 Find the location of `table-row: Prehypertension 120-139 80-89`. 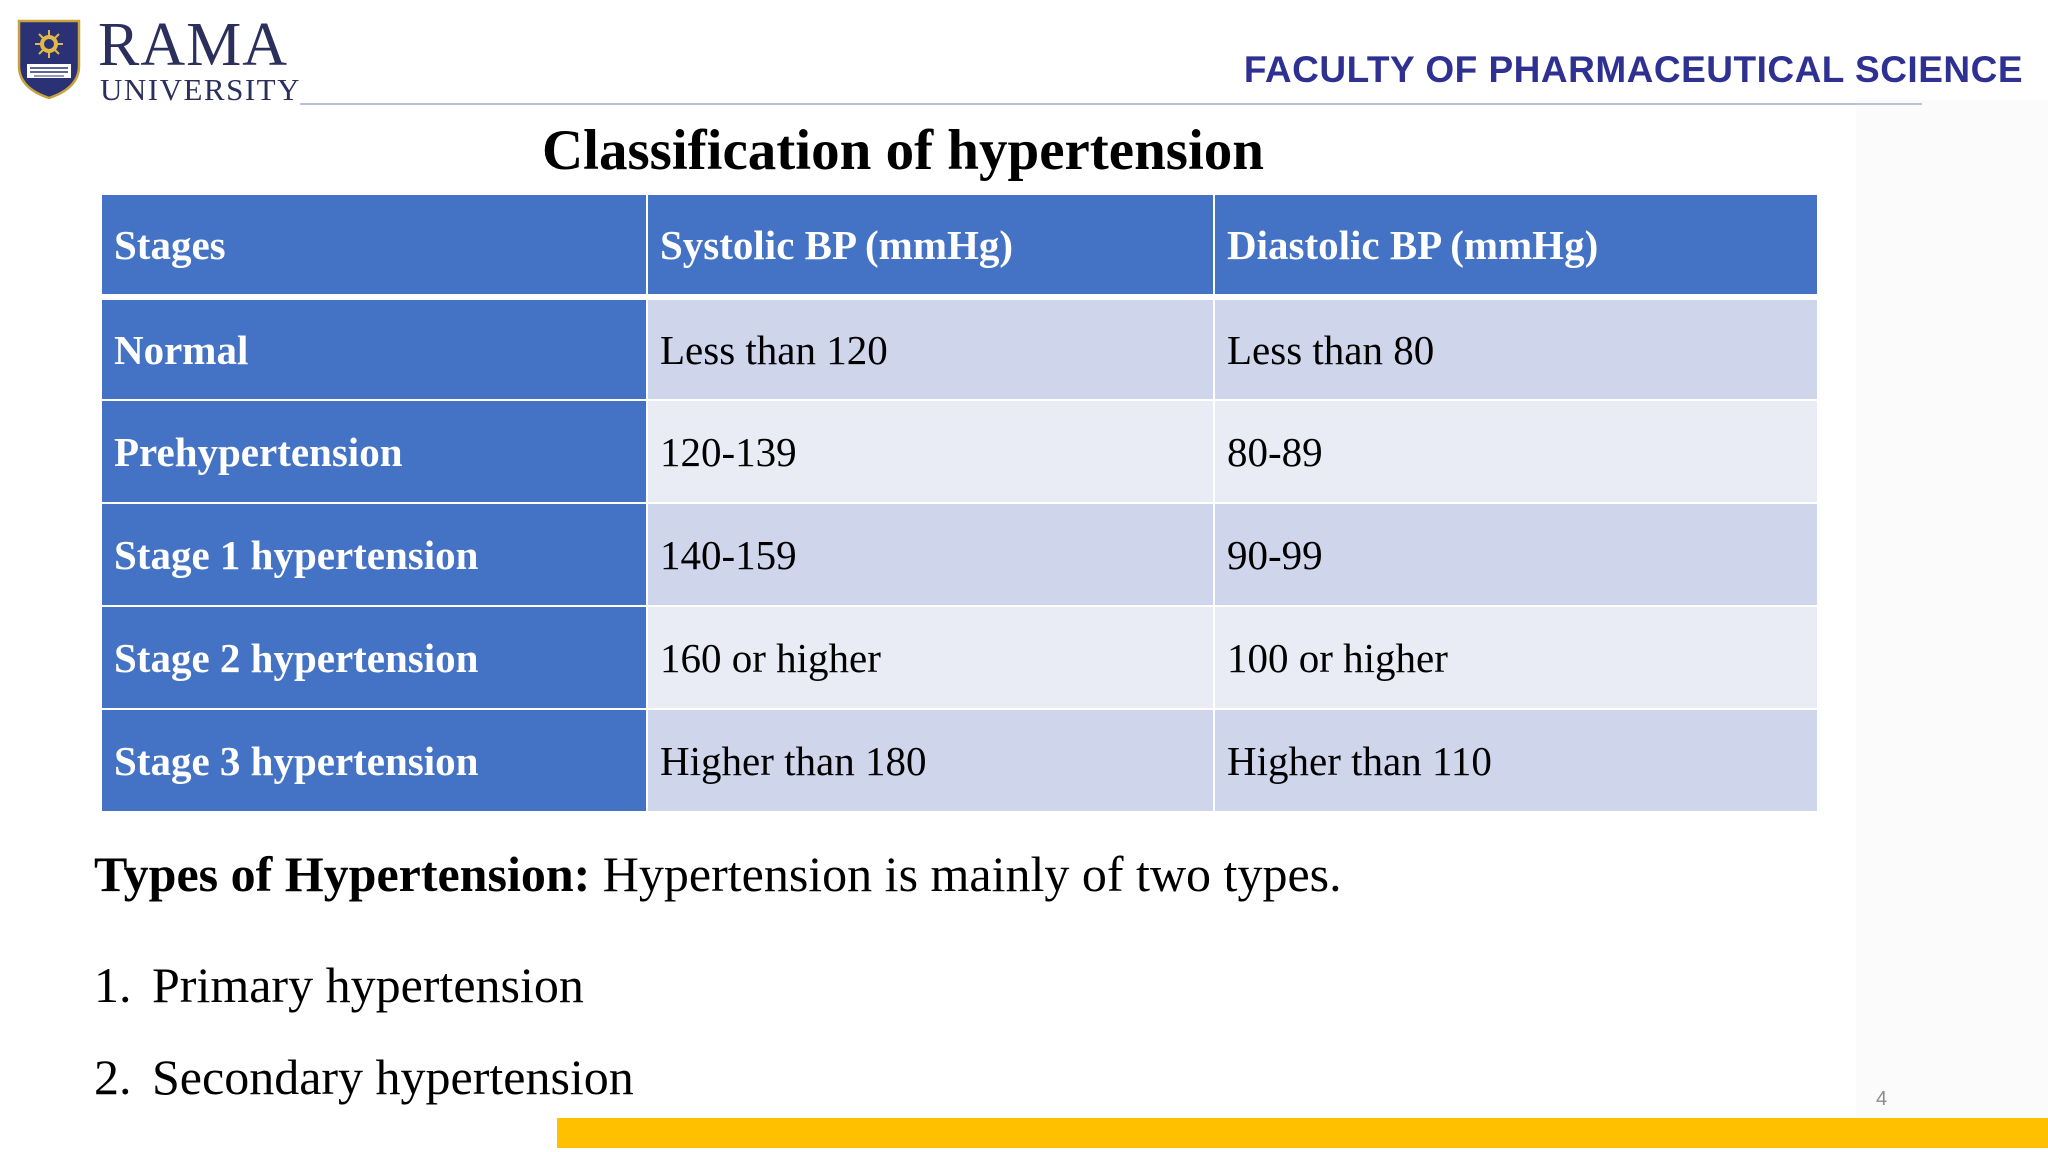

table-row: Prehypertension 120-139 80-89 is located at coordinates (959, 451).